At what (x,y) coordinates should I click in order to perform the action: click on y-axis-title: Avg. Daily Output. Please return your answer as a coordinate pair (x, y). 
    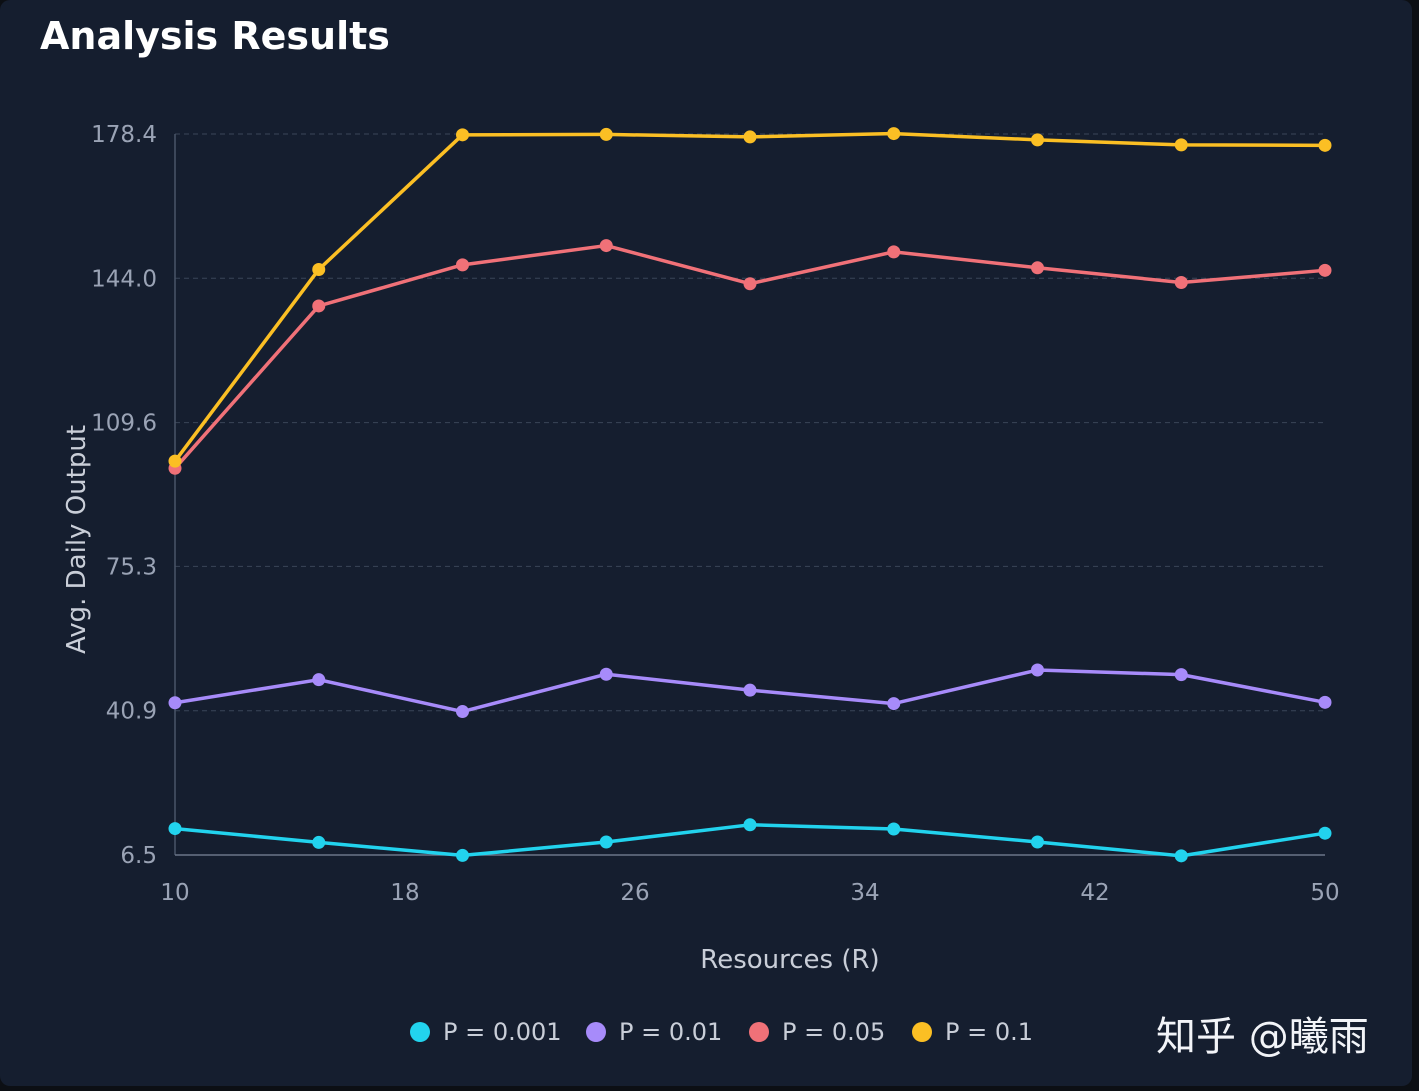
    Looking at the image, I should click on (77, 539).